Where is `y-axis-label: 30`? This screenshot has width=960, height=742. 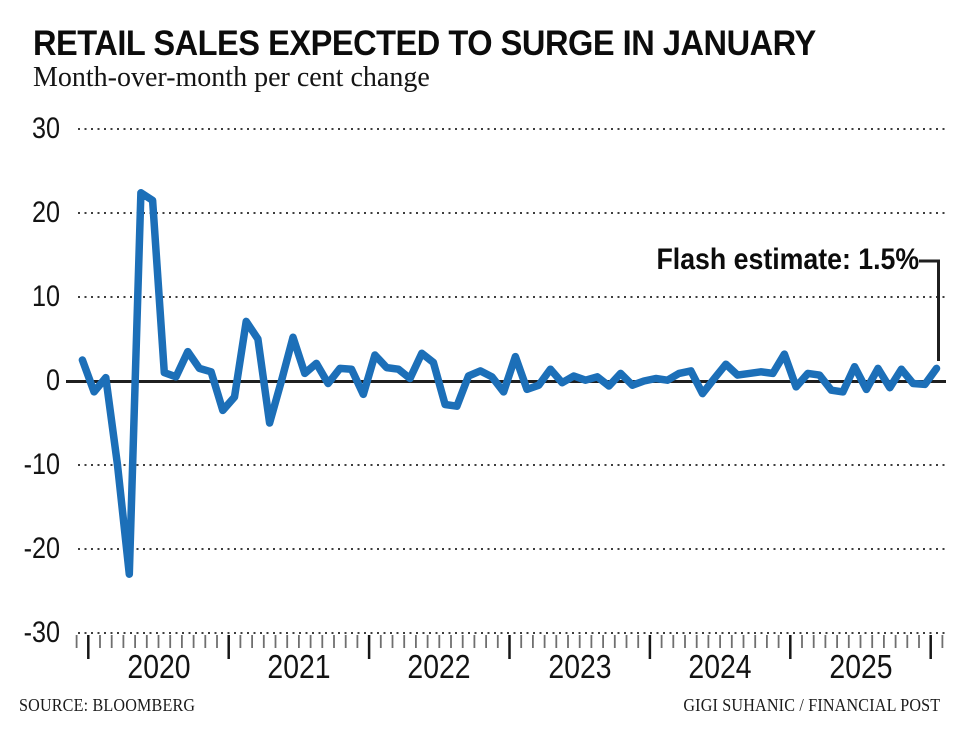
y-axis-label: 30 is located at coordinates (45, 128).